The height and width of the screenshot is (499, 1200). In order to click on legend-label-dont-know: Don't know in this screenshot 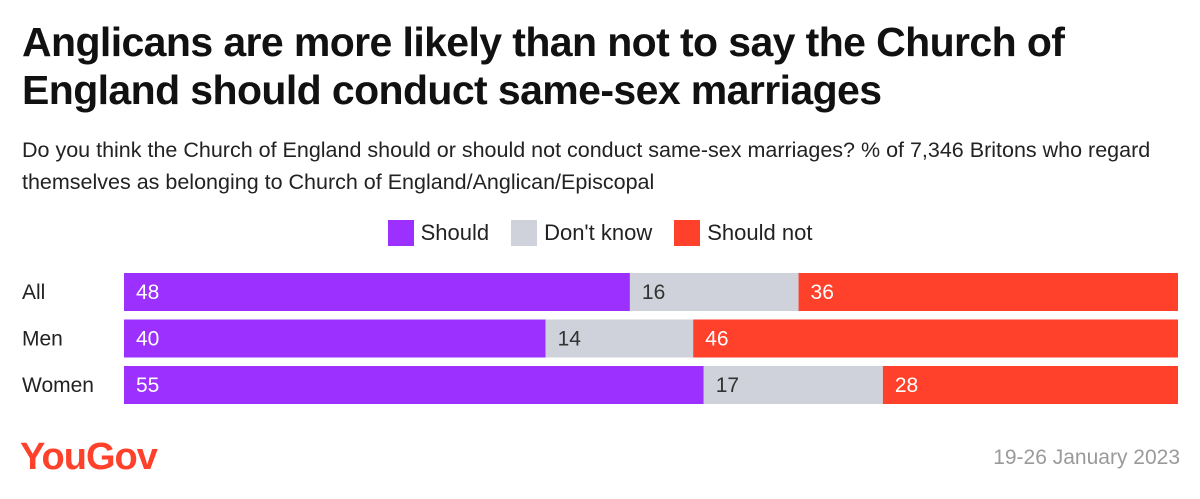, I will do `click(598, 232)`.